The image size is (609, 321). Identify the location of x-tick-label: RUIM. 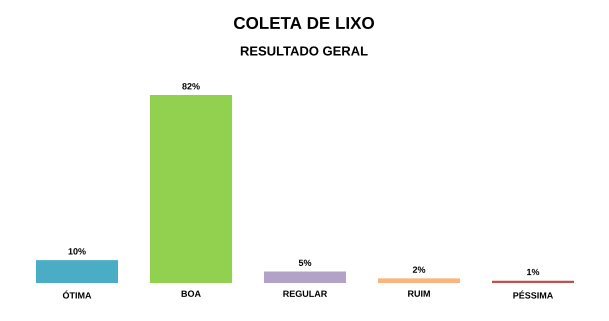
(419, 293).